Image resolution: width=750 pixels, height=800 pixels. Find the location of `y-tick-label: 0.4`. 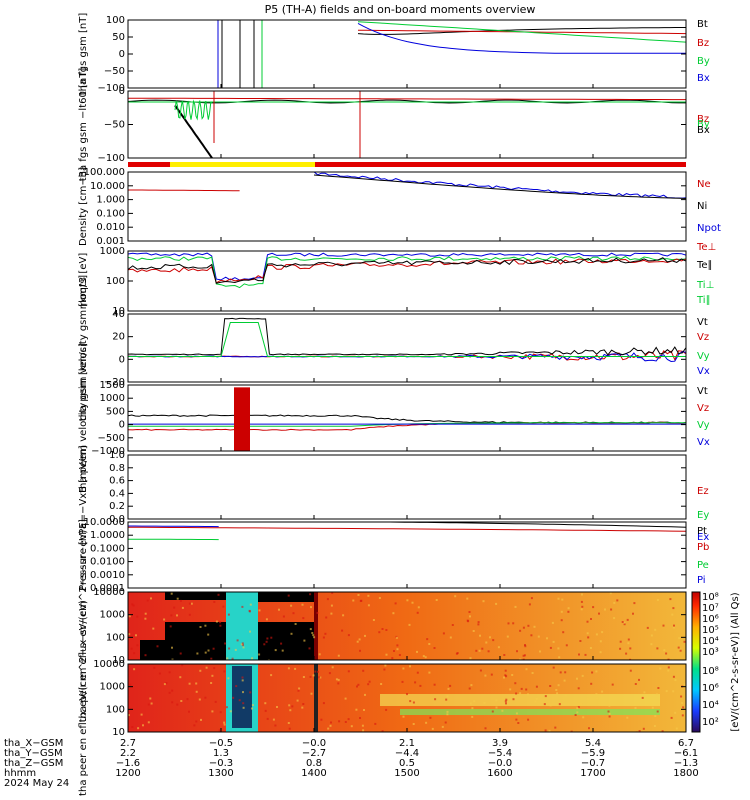

y-tick-label: 0.4 is located at coordinates (117, 493).